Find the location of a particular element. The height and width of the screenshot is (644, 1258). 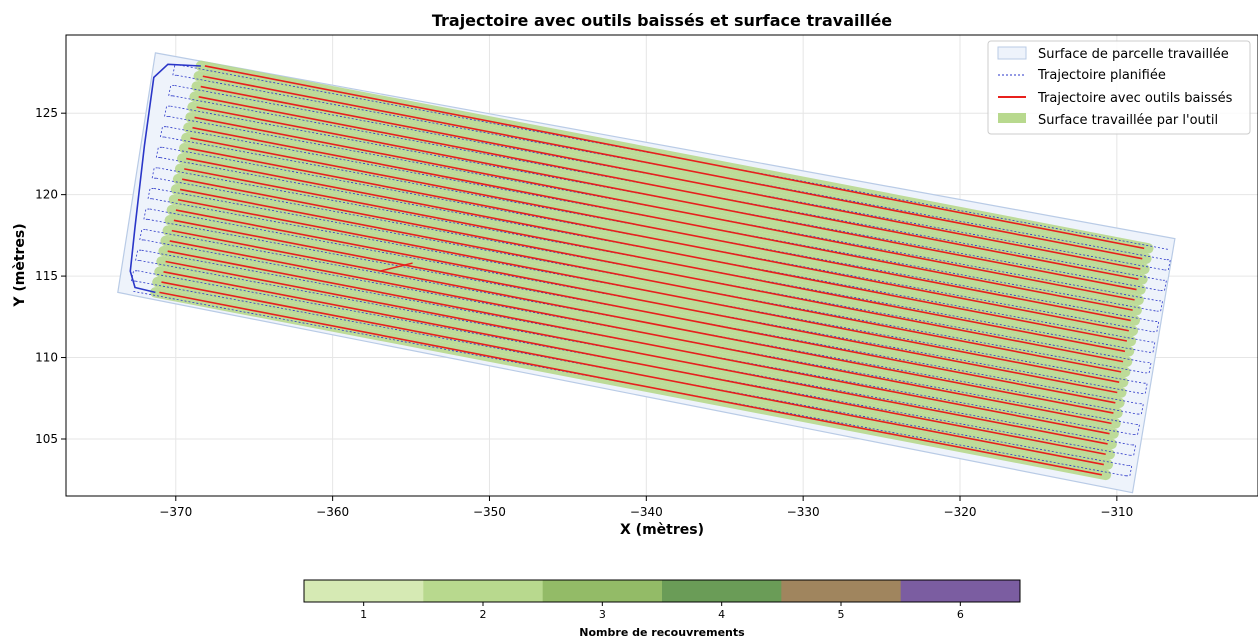

x-tick-label: −310 is located at coordinates (1116, 512).